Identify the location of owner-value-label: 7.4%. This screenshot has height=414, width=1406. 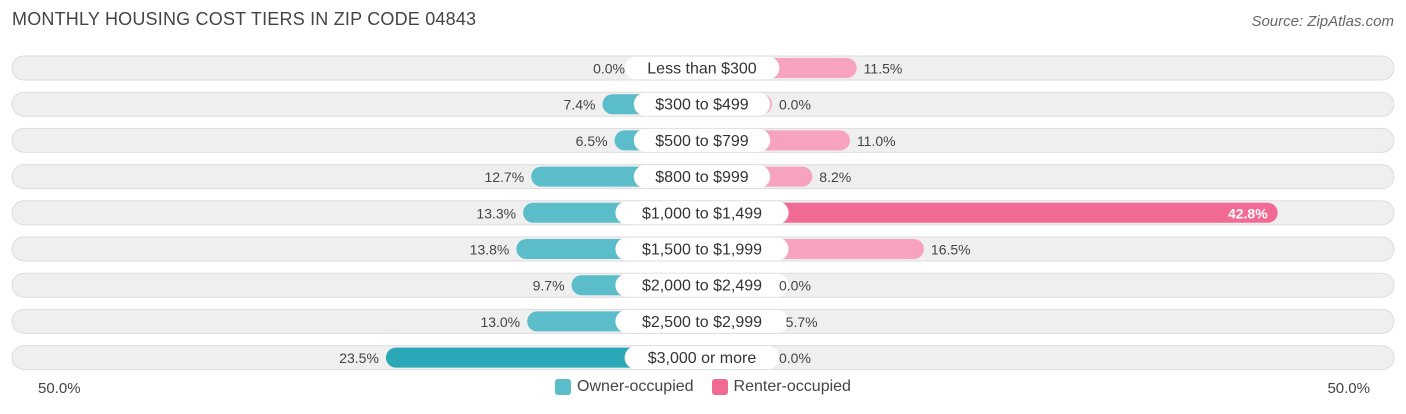
(580, 105).